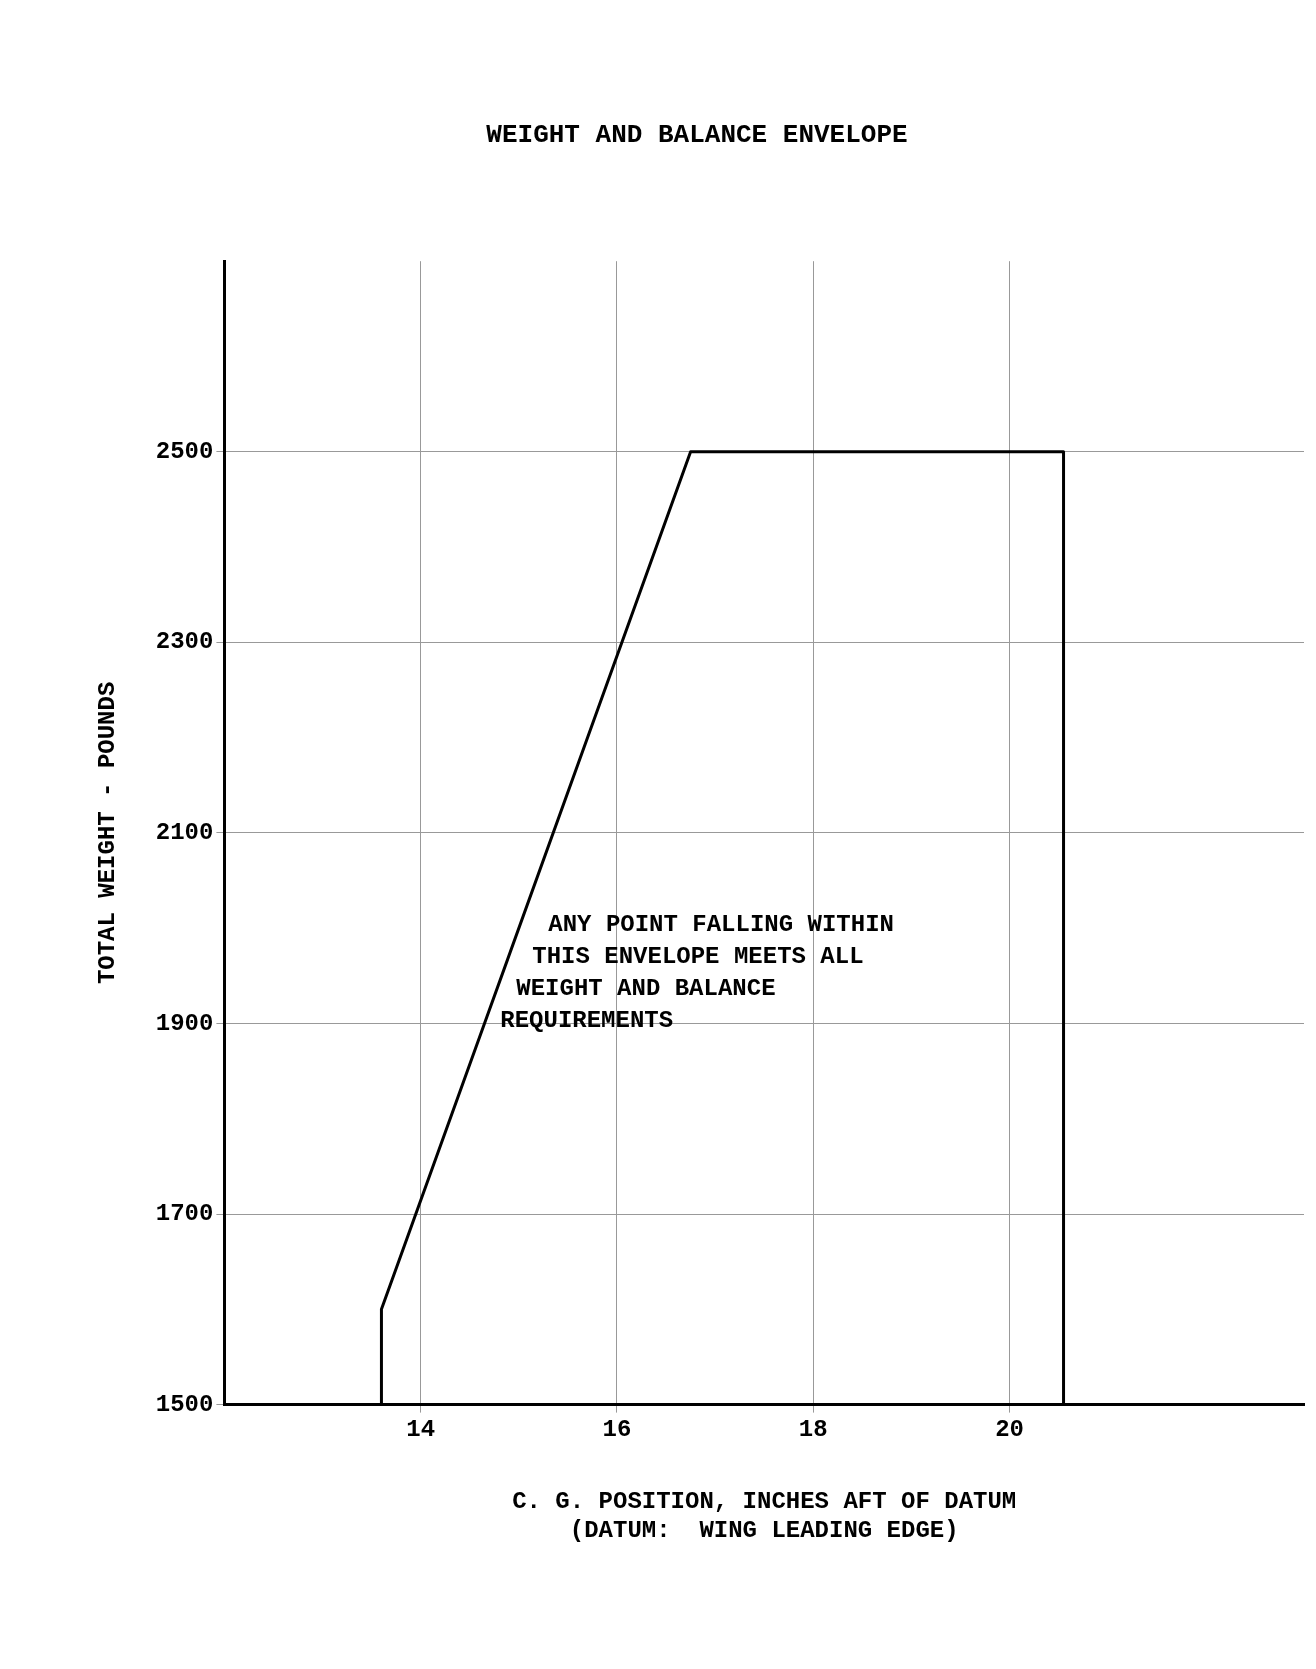  What do you see at coordinates (184, 832) in the screenshot?
I see `y-tick-label: 2100` at bounding box center [184, 832].